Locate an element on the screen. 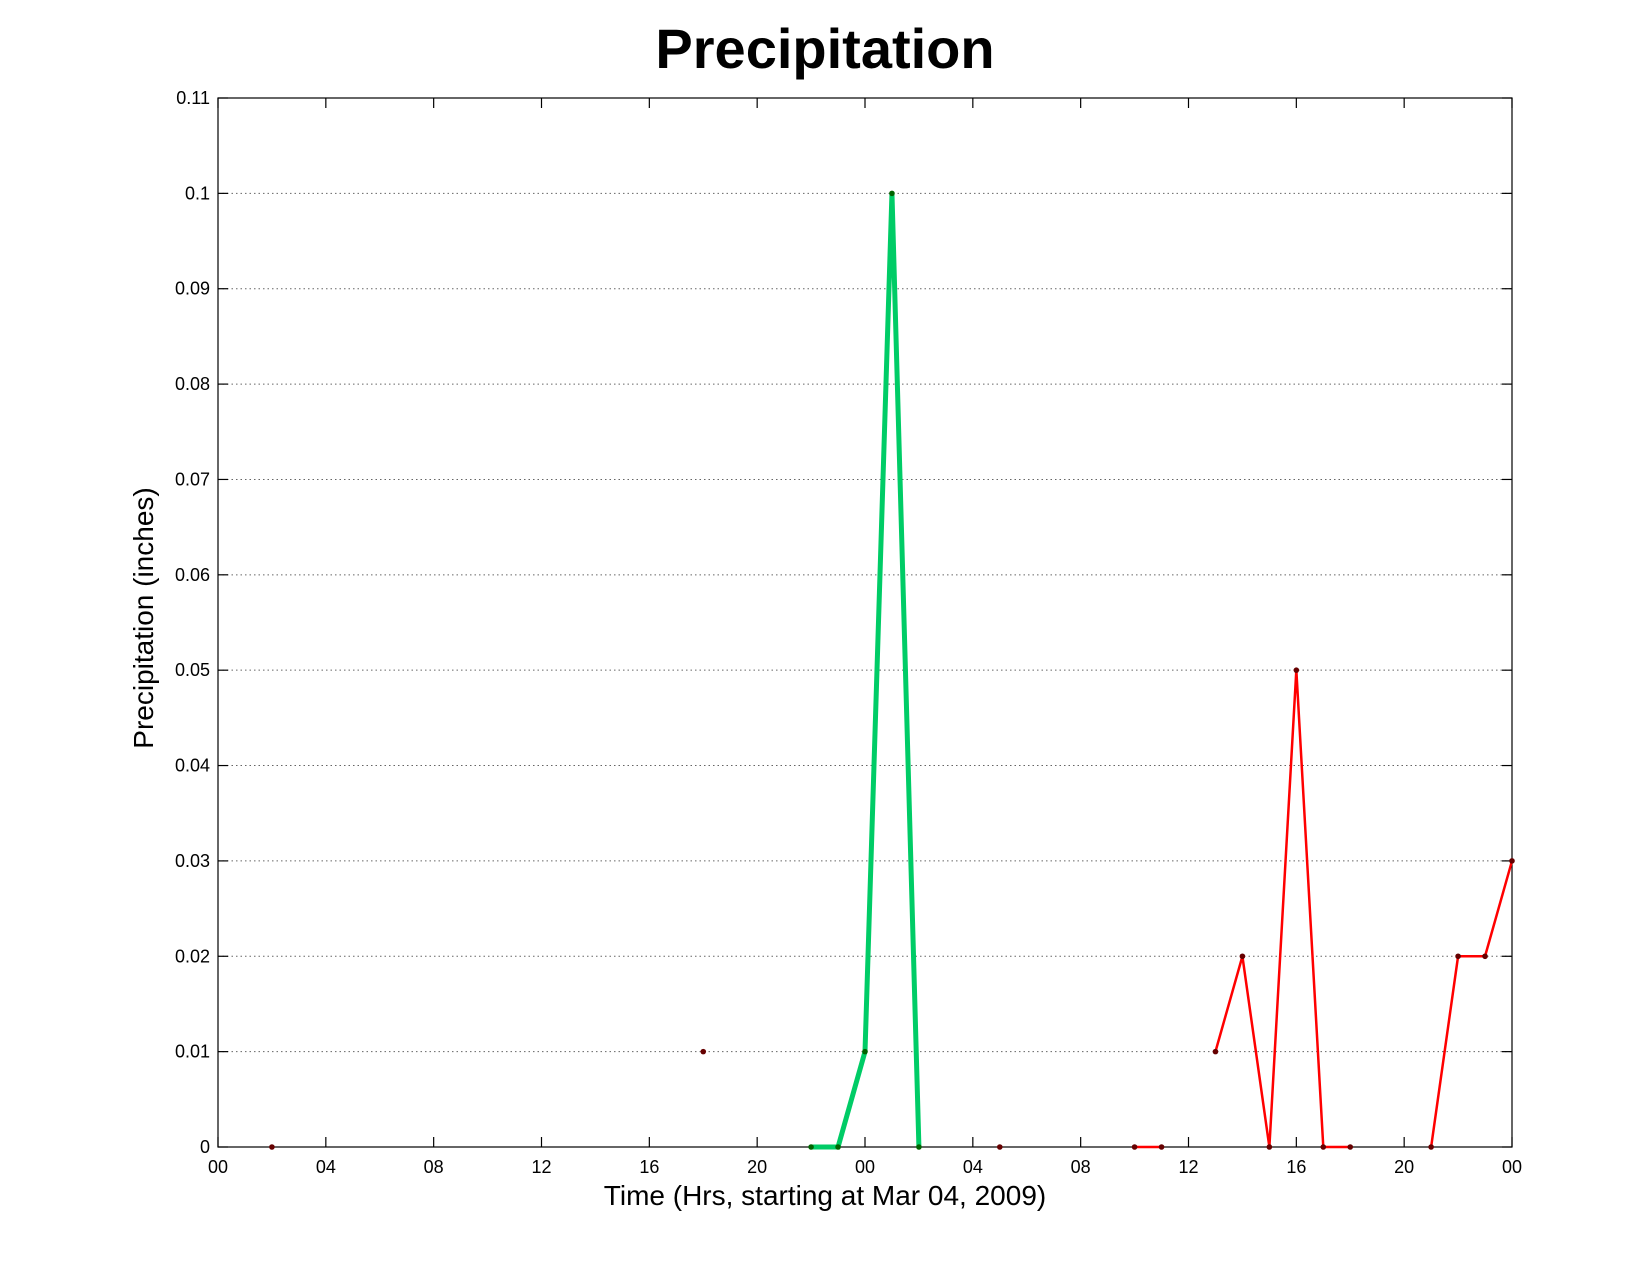  x-axis-label: Time (Hrs, starting at Mar 04, 2009) is located at coordinates (825, 1195).